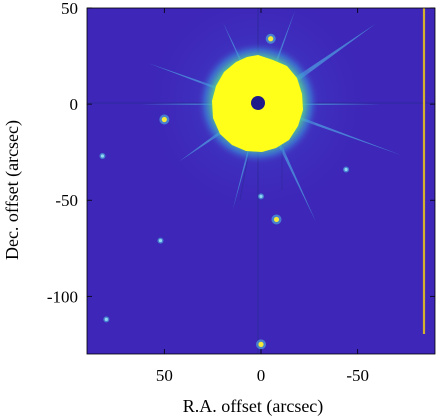 The height and width of the screenshot is (419, 436). What do you see at coordinates (66, 200) in the screenshot?
I see `y-tick-label: -50` at bounding box center [66, 200].